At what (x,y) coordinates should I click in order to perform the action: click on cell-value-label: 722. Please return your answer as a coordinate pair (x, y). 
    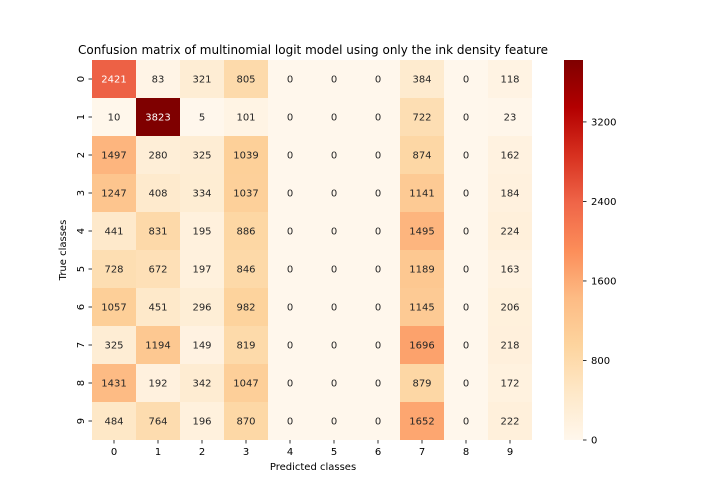
    Looking at the image, I should click on (421, 118).